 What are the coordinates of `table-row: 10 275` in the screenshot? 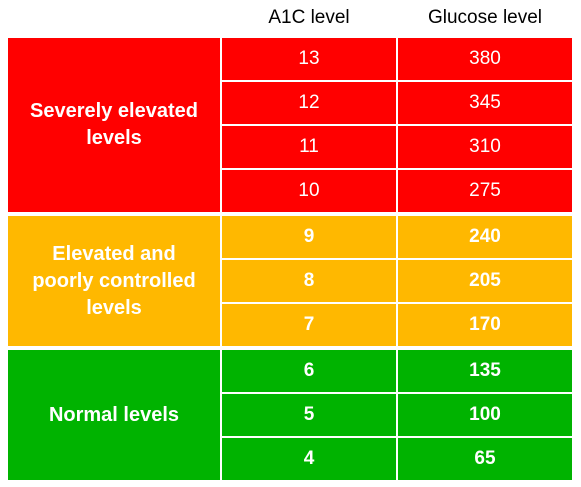 It's located at (397, 191).